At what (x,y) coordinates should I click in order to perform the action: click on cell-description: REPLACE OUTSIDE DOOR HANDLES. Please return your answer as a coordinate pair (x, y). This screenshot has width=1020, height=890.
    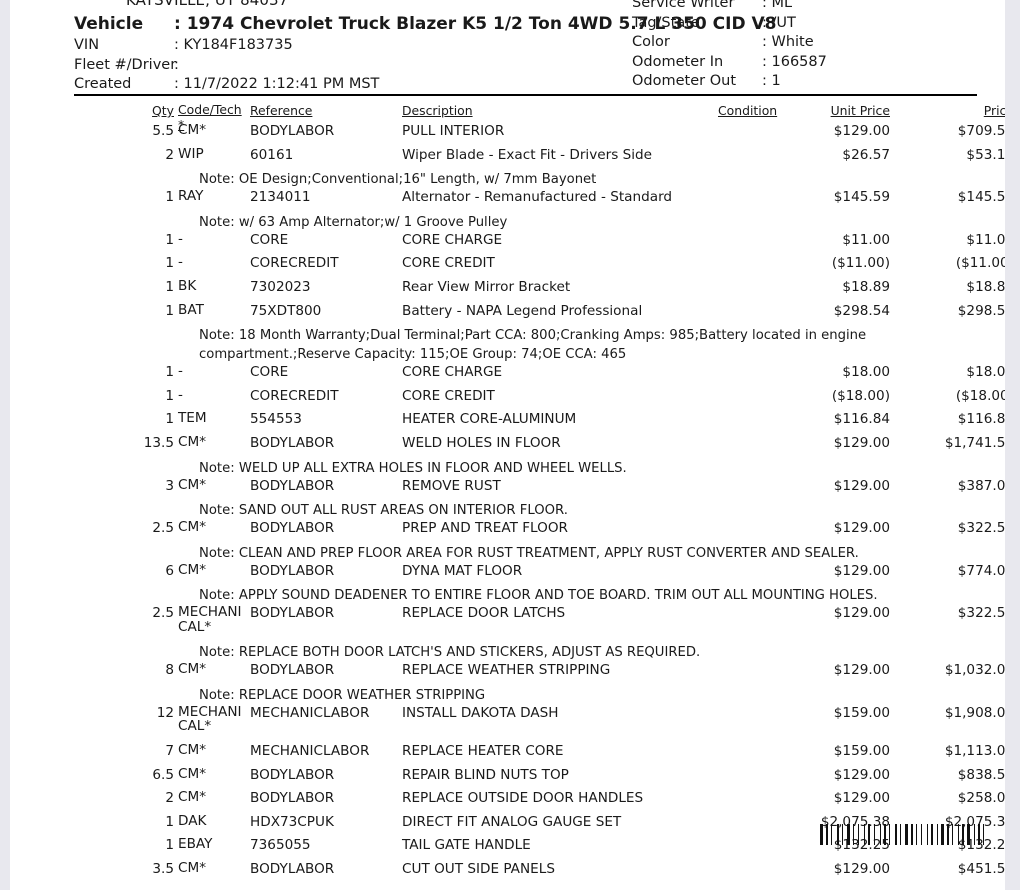
    Looking at the image, I should click on (523, 798).